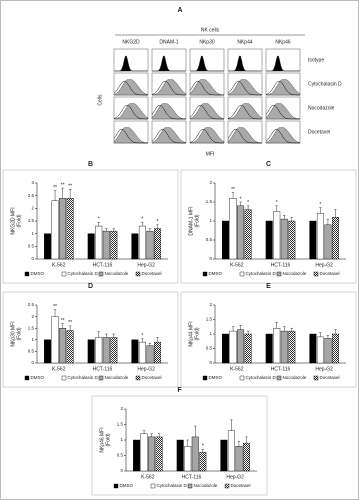 Image resolution: width=359 pixels, height=500 pixels. Describe the element at coordinates (209, 319) in the screenshot. I see `y-tick-label: 1.5` at that location.